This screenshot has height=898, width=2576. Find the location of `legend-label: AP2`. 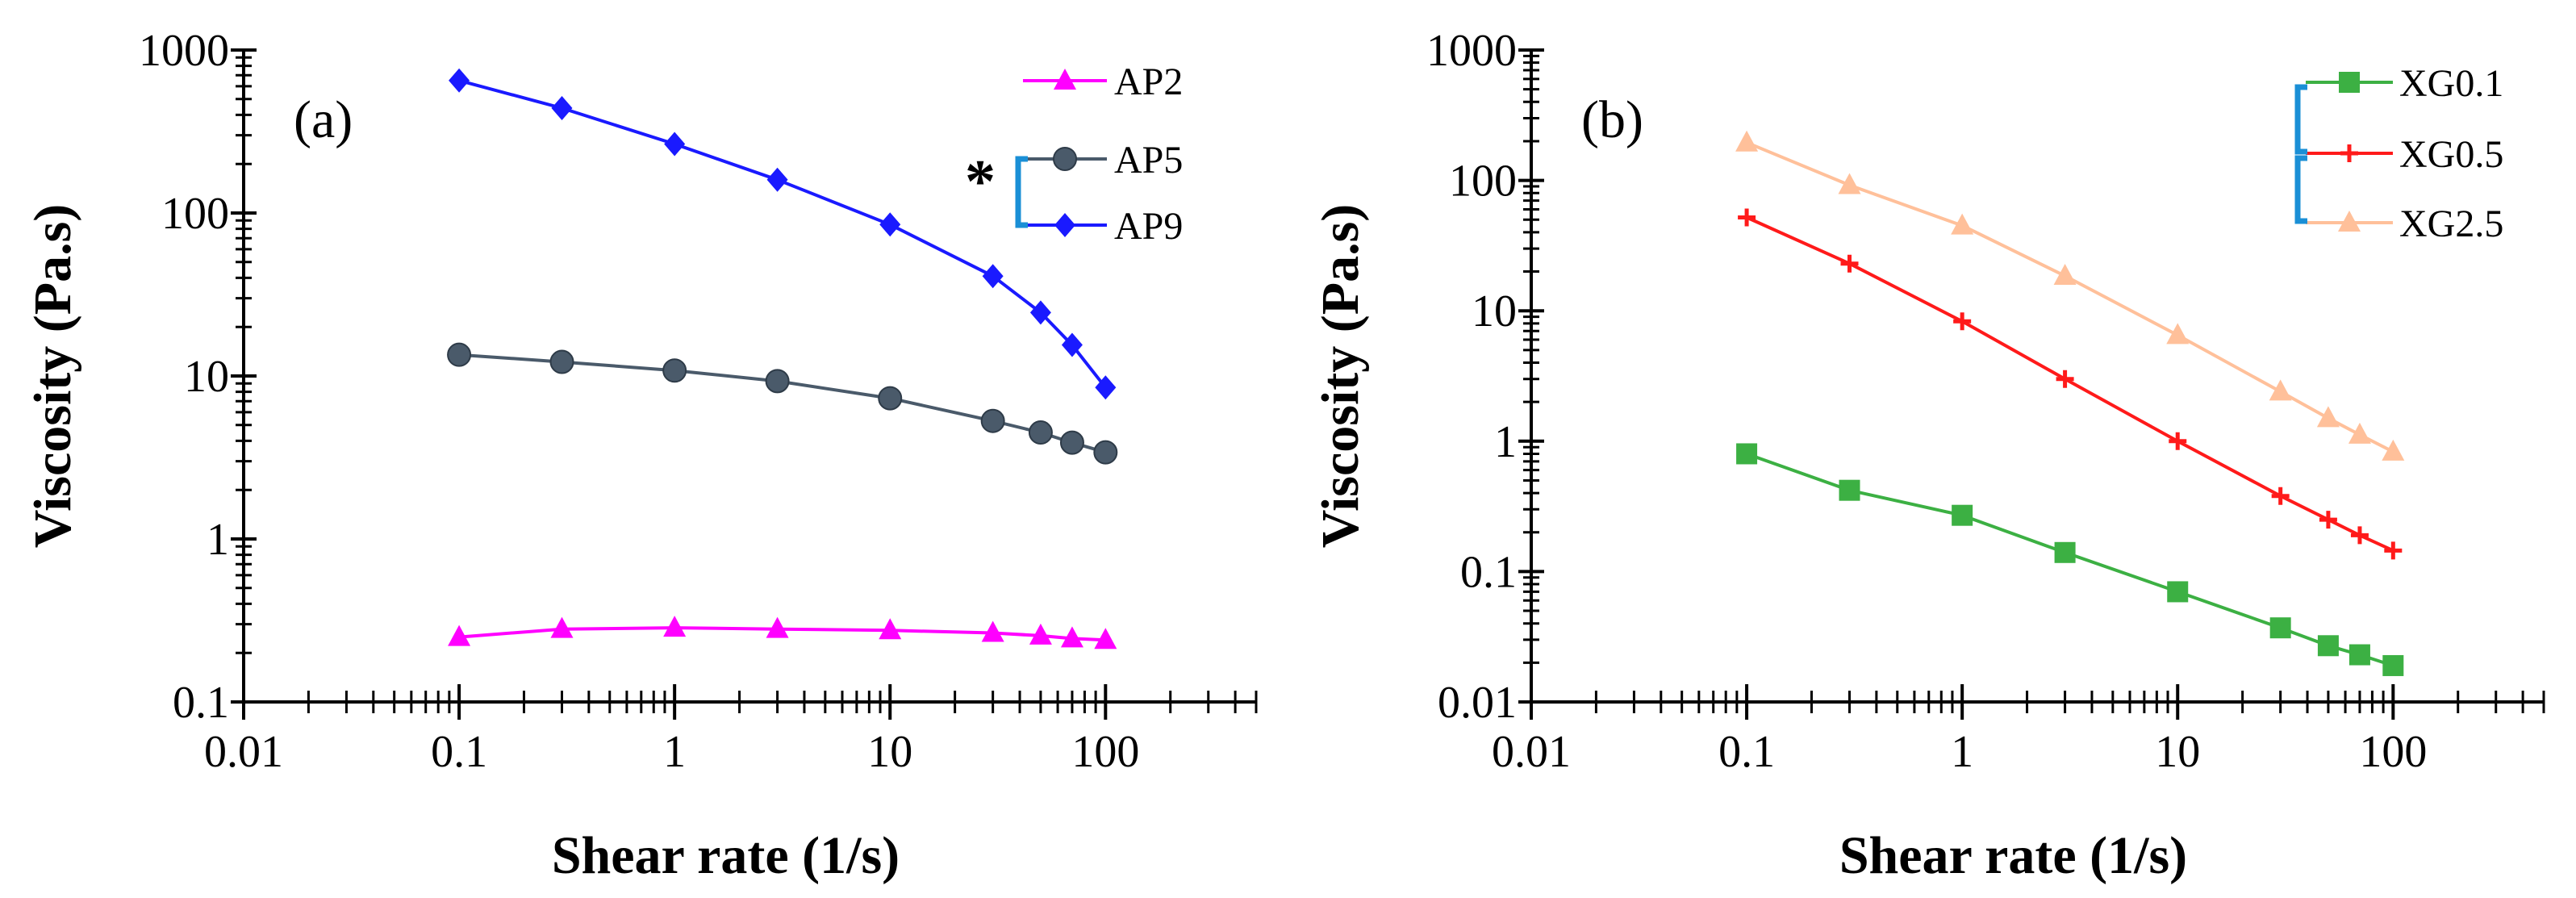

legend-label: AP2 is located at coordinates (1148, 82).